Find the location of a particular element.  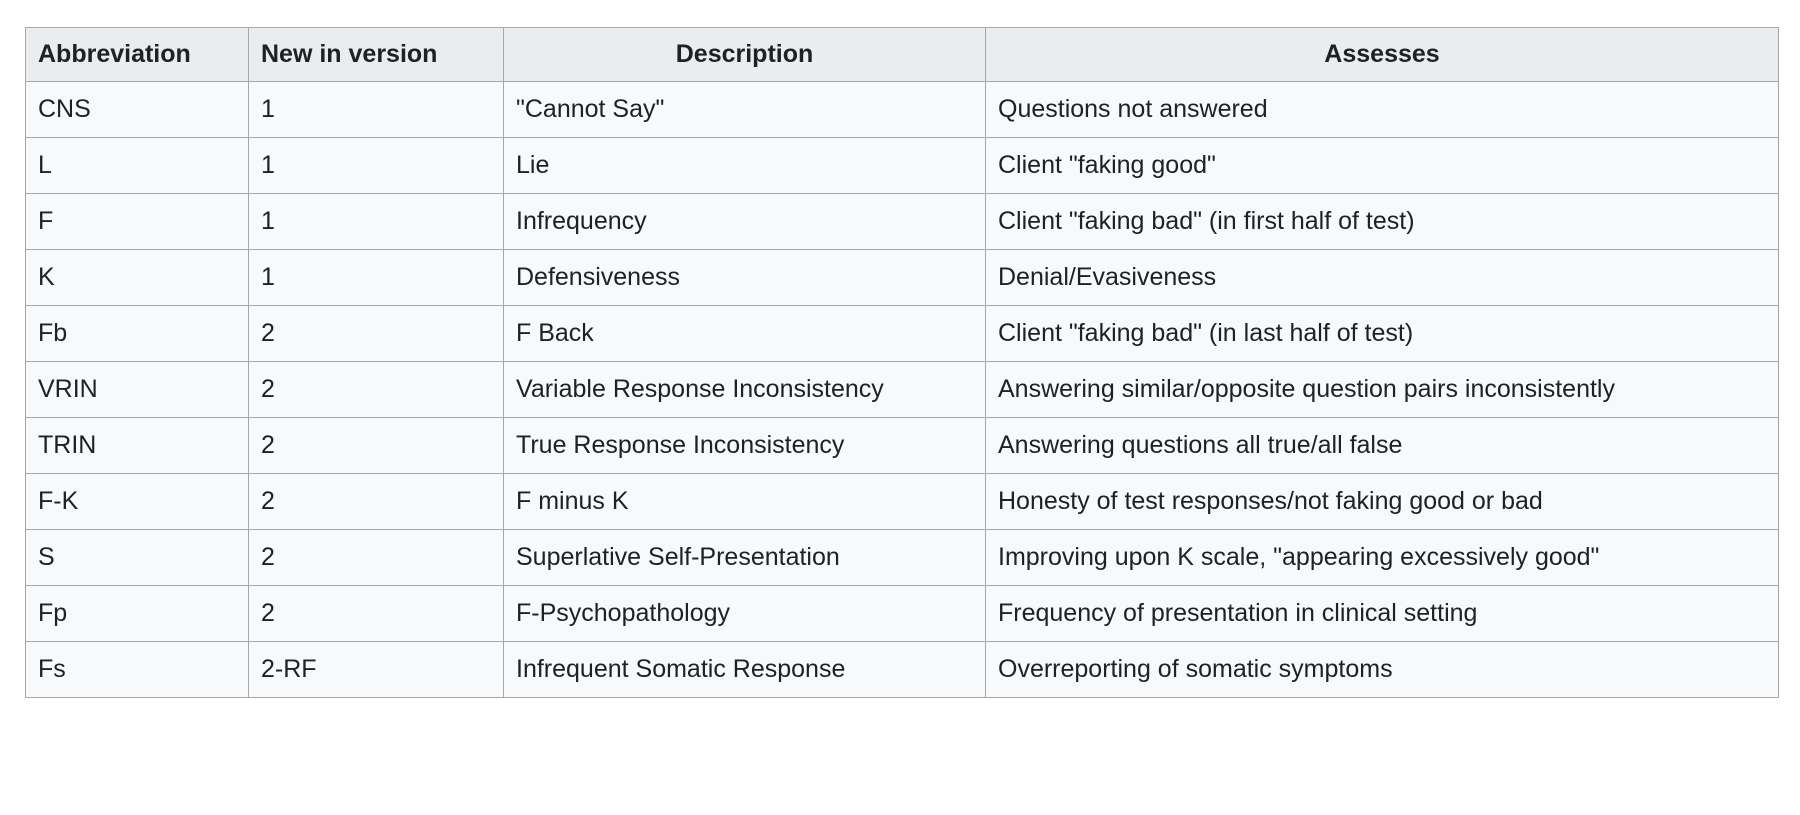

cell-description: Lie is located at coordinates (744, 165).